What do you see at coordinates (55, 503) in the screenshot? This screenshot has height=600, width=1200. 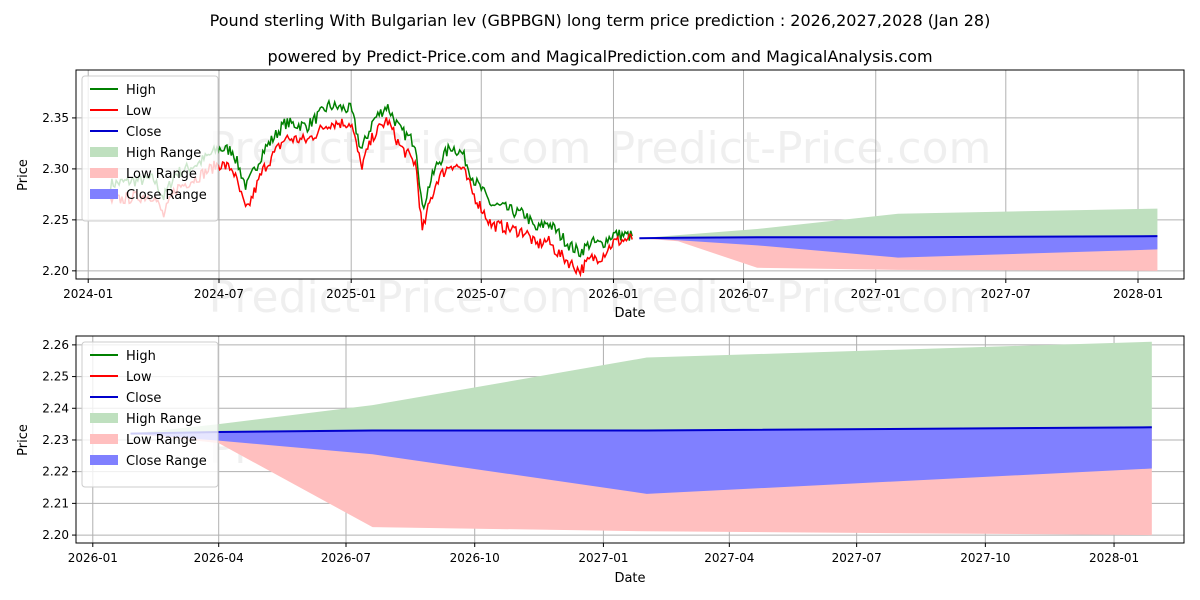 I see `y-tick-label: 2.21` at bounding box center [55, 503].